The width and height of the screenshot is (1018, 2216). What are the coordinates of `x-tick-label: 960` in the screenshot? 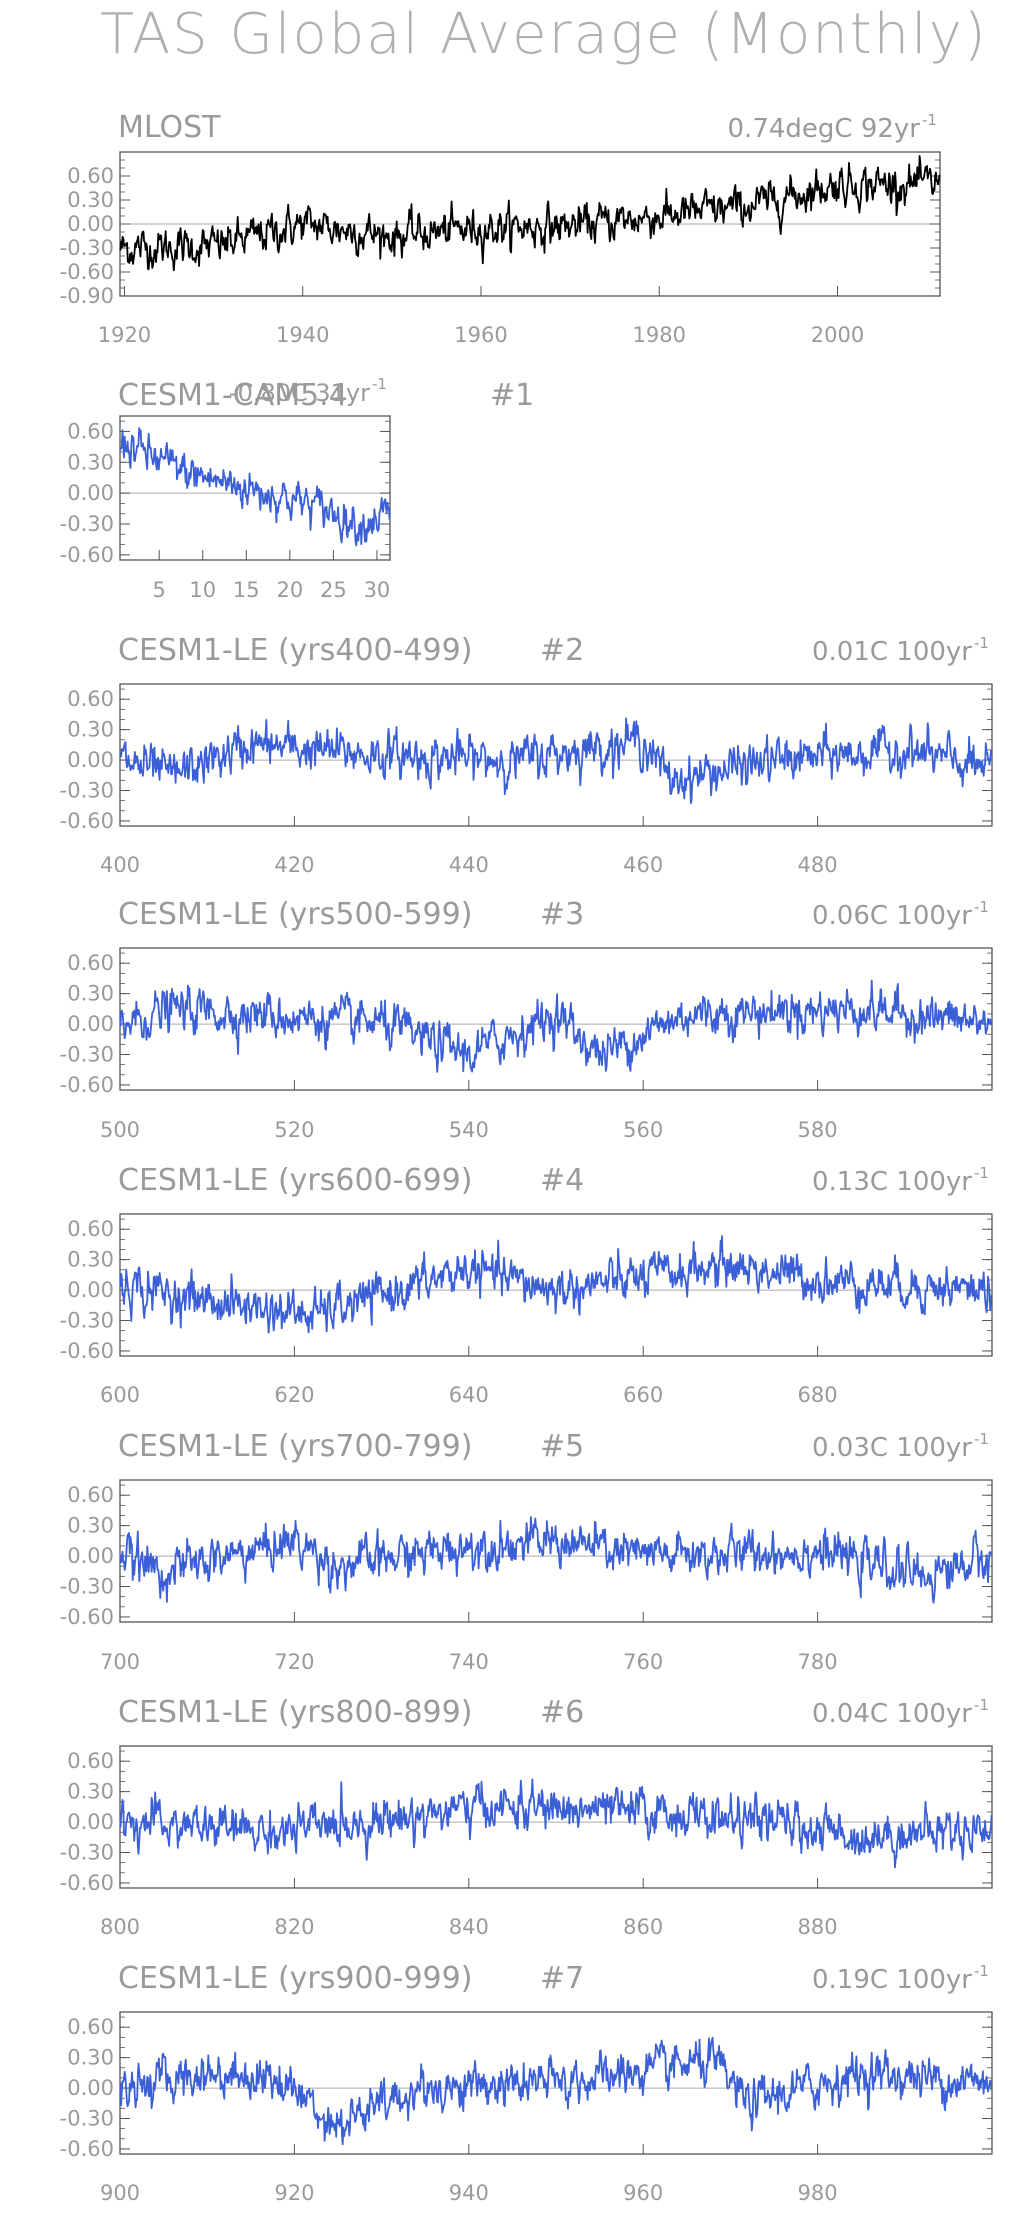 It's located at (643, 2193).